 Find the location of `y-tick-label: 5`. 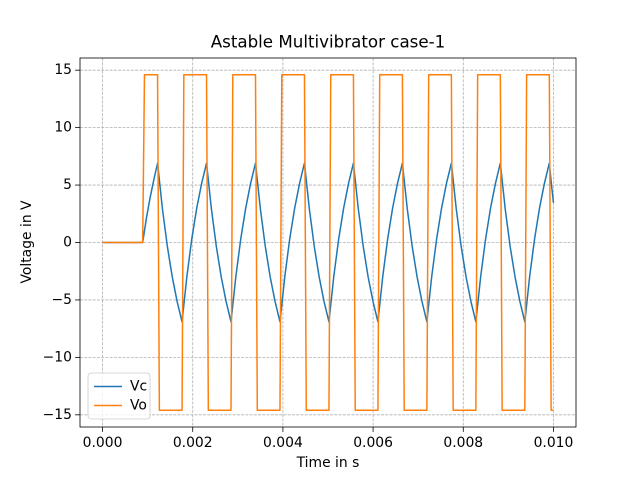

y-tick-label: 5 is located at coordinates (67, 185).